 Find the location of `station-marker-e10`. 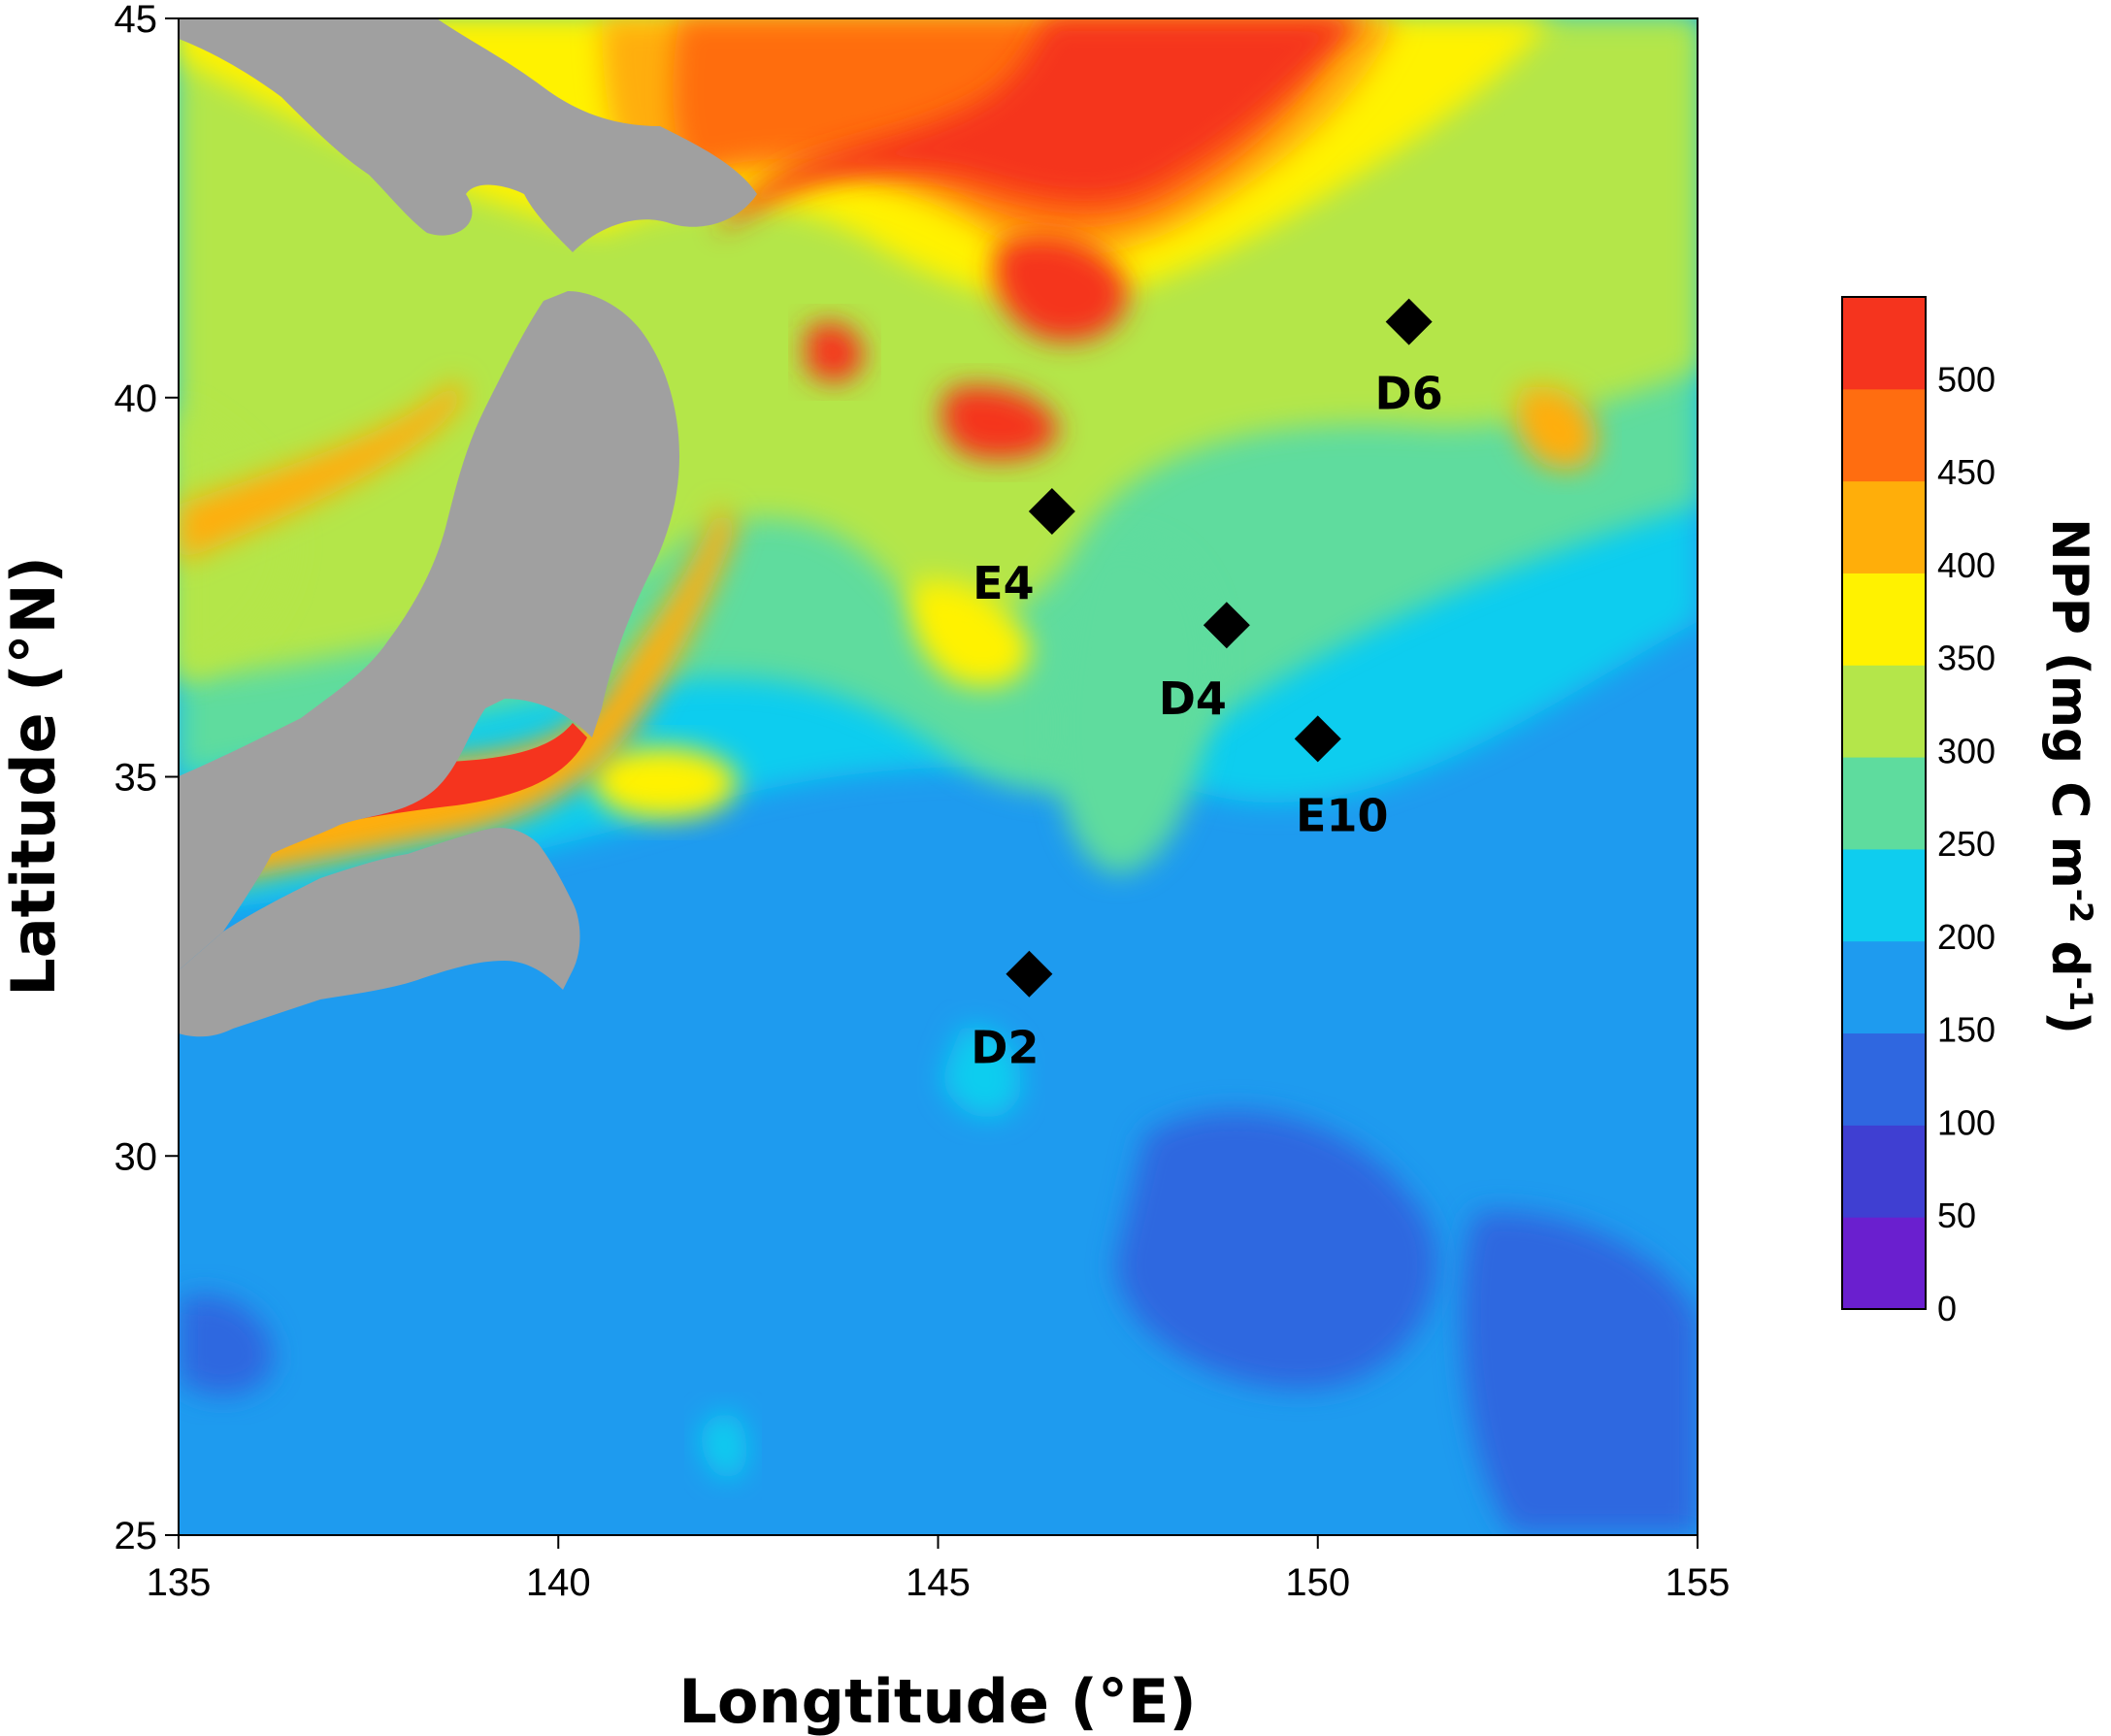

station-marker-e10 is located at coordinates (1317, 739).